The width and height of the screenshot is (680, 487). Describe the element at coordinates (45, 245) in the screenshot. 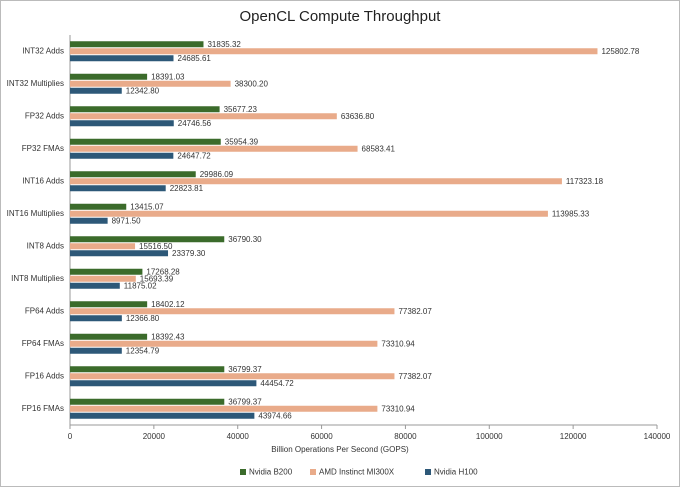

I see `y-tick-label: INT8 Adds` at that location.